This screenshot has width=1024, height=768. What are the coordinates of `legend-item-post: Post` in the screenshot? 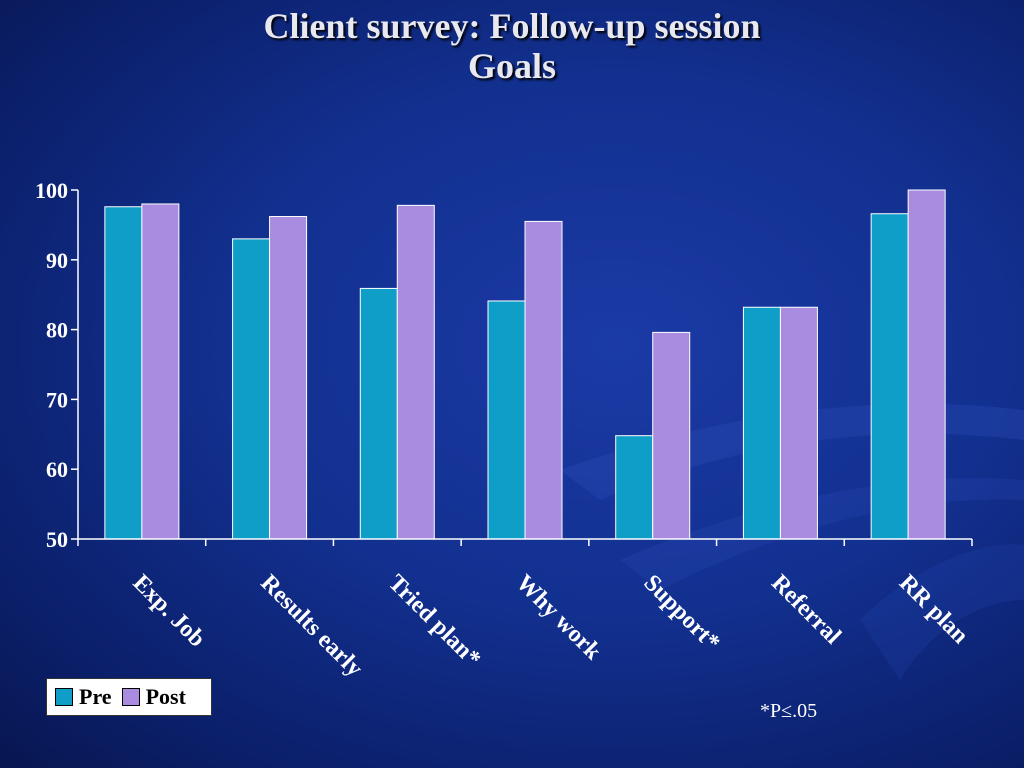 It's located at (153, 697).